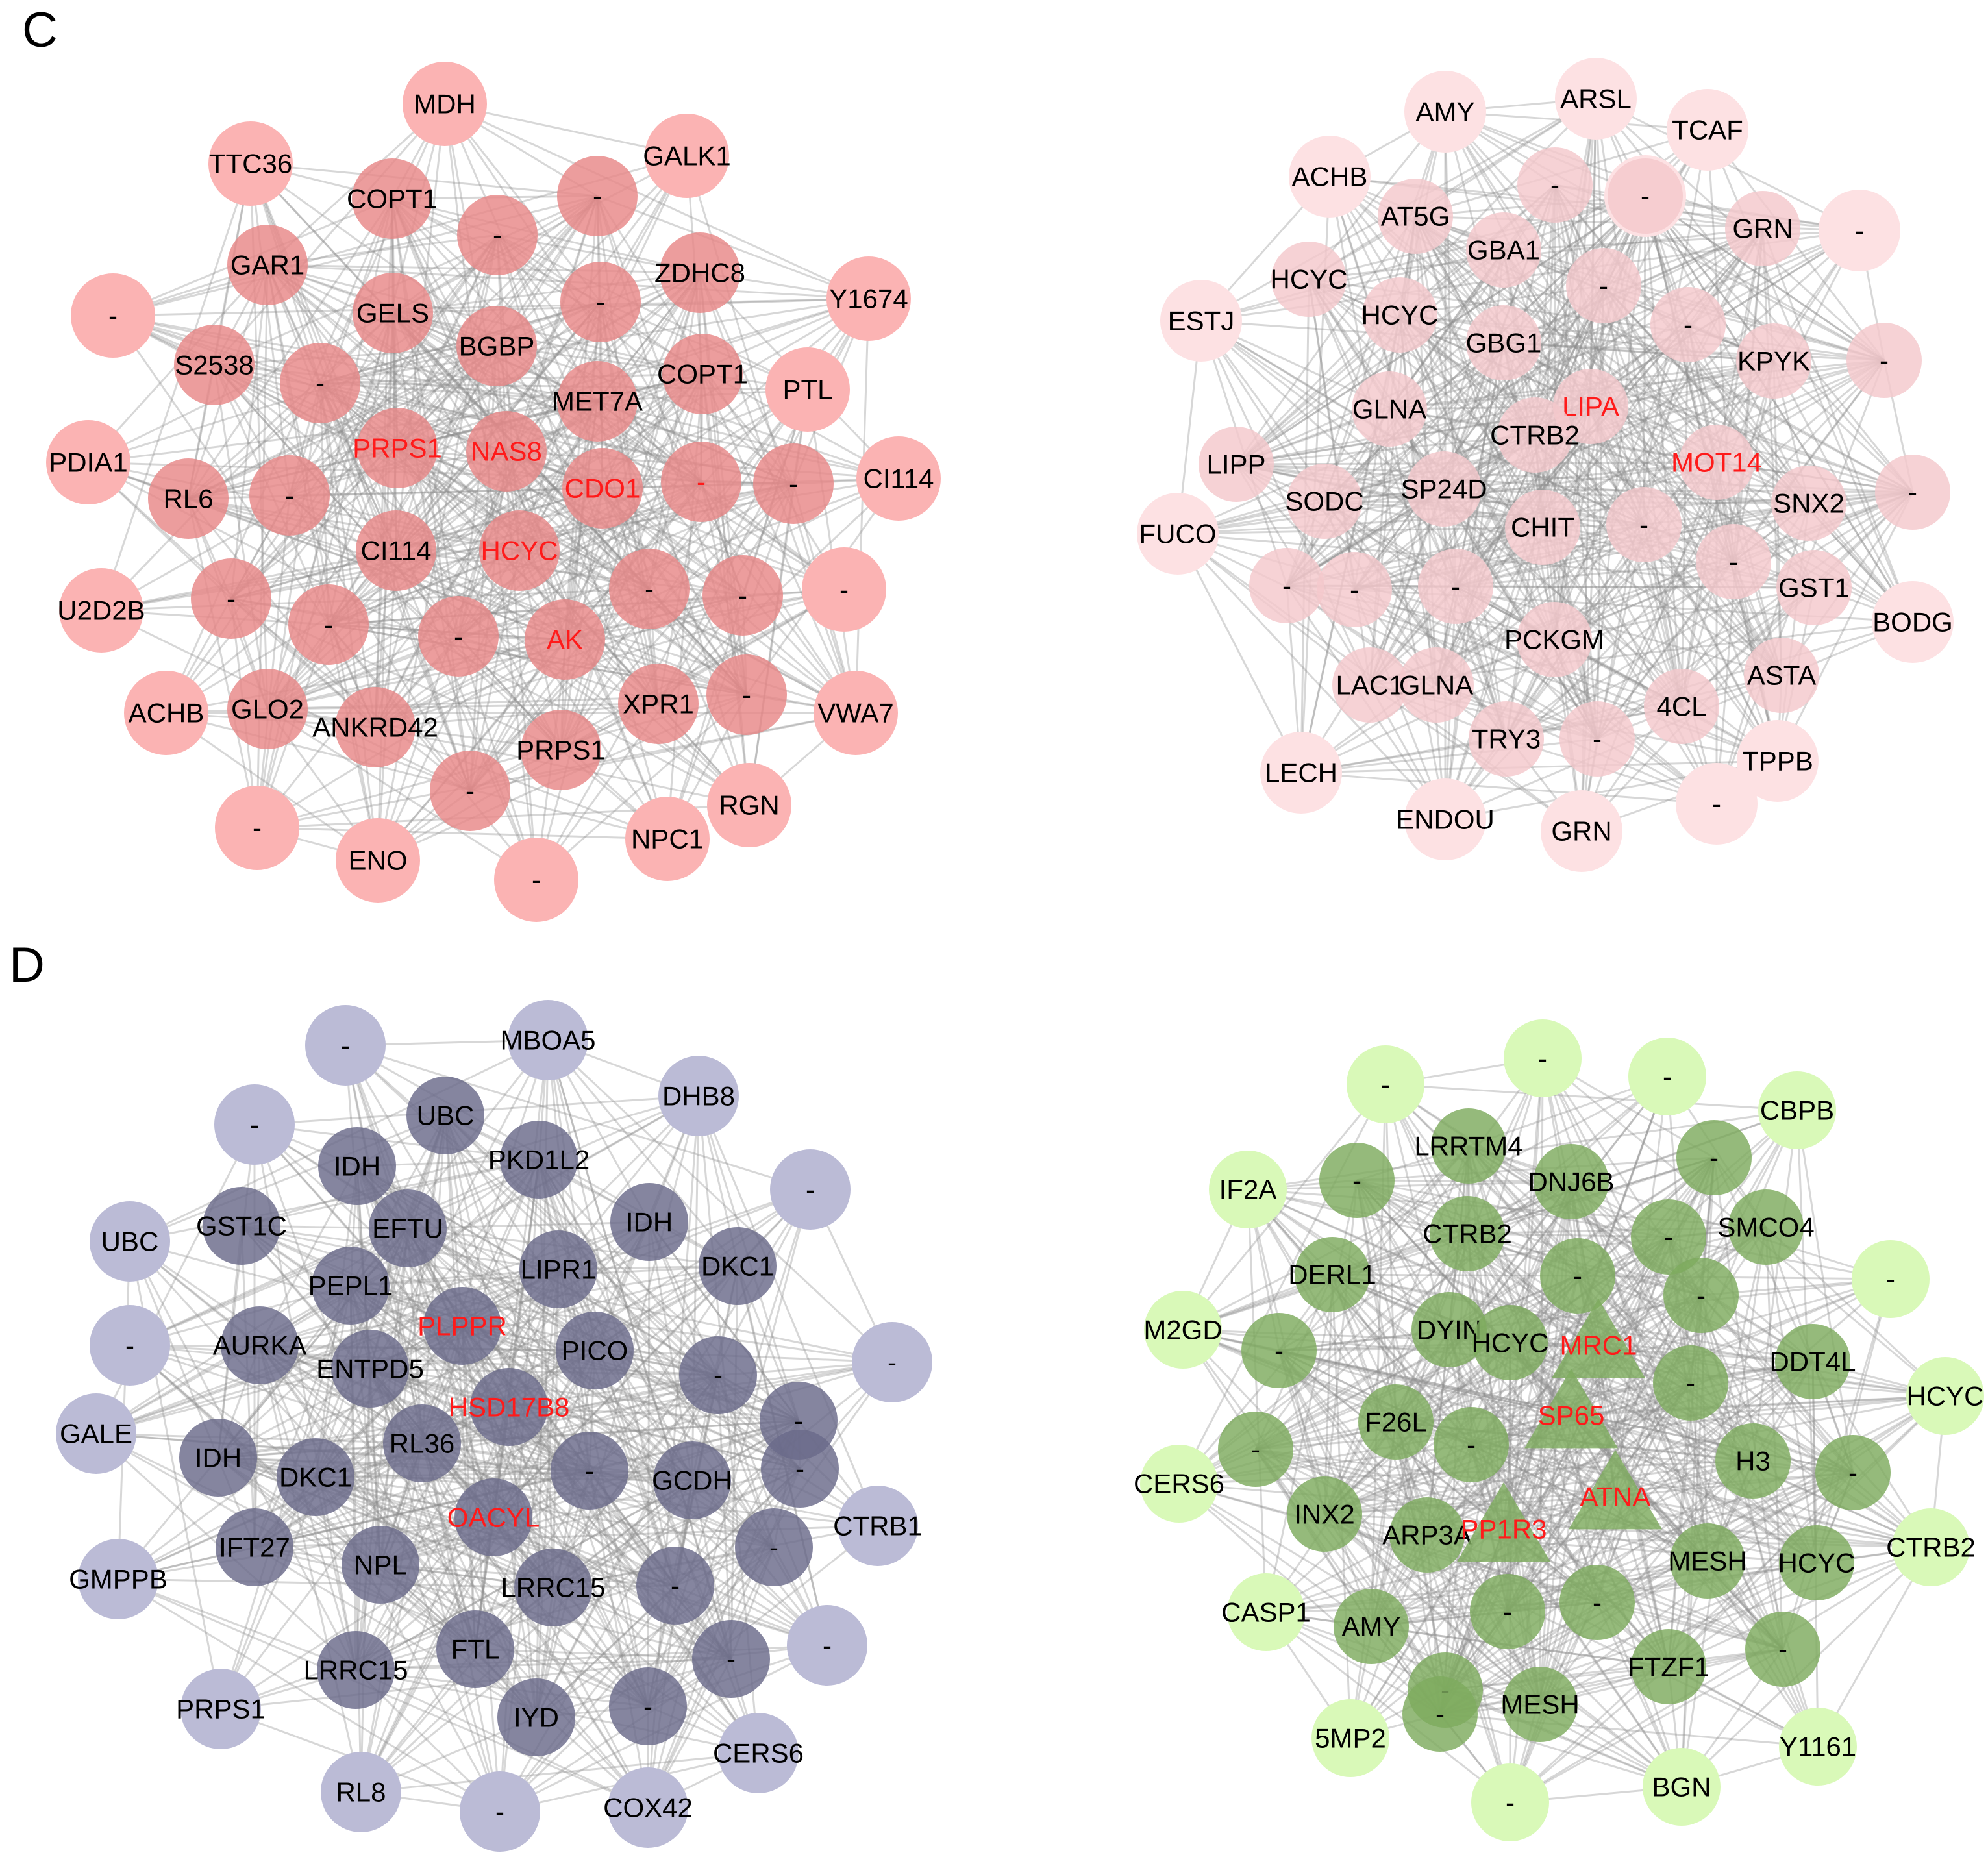 The image size is (1988, 1868). Describe the element at coordinates (1616, 1490) in the screenshot. I see `network-node: ATNA` at that location.